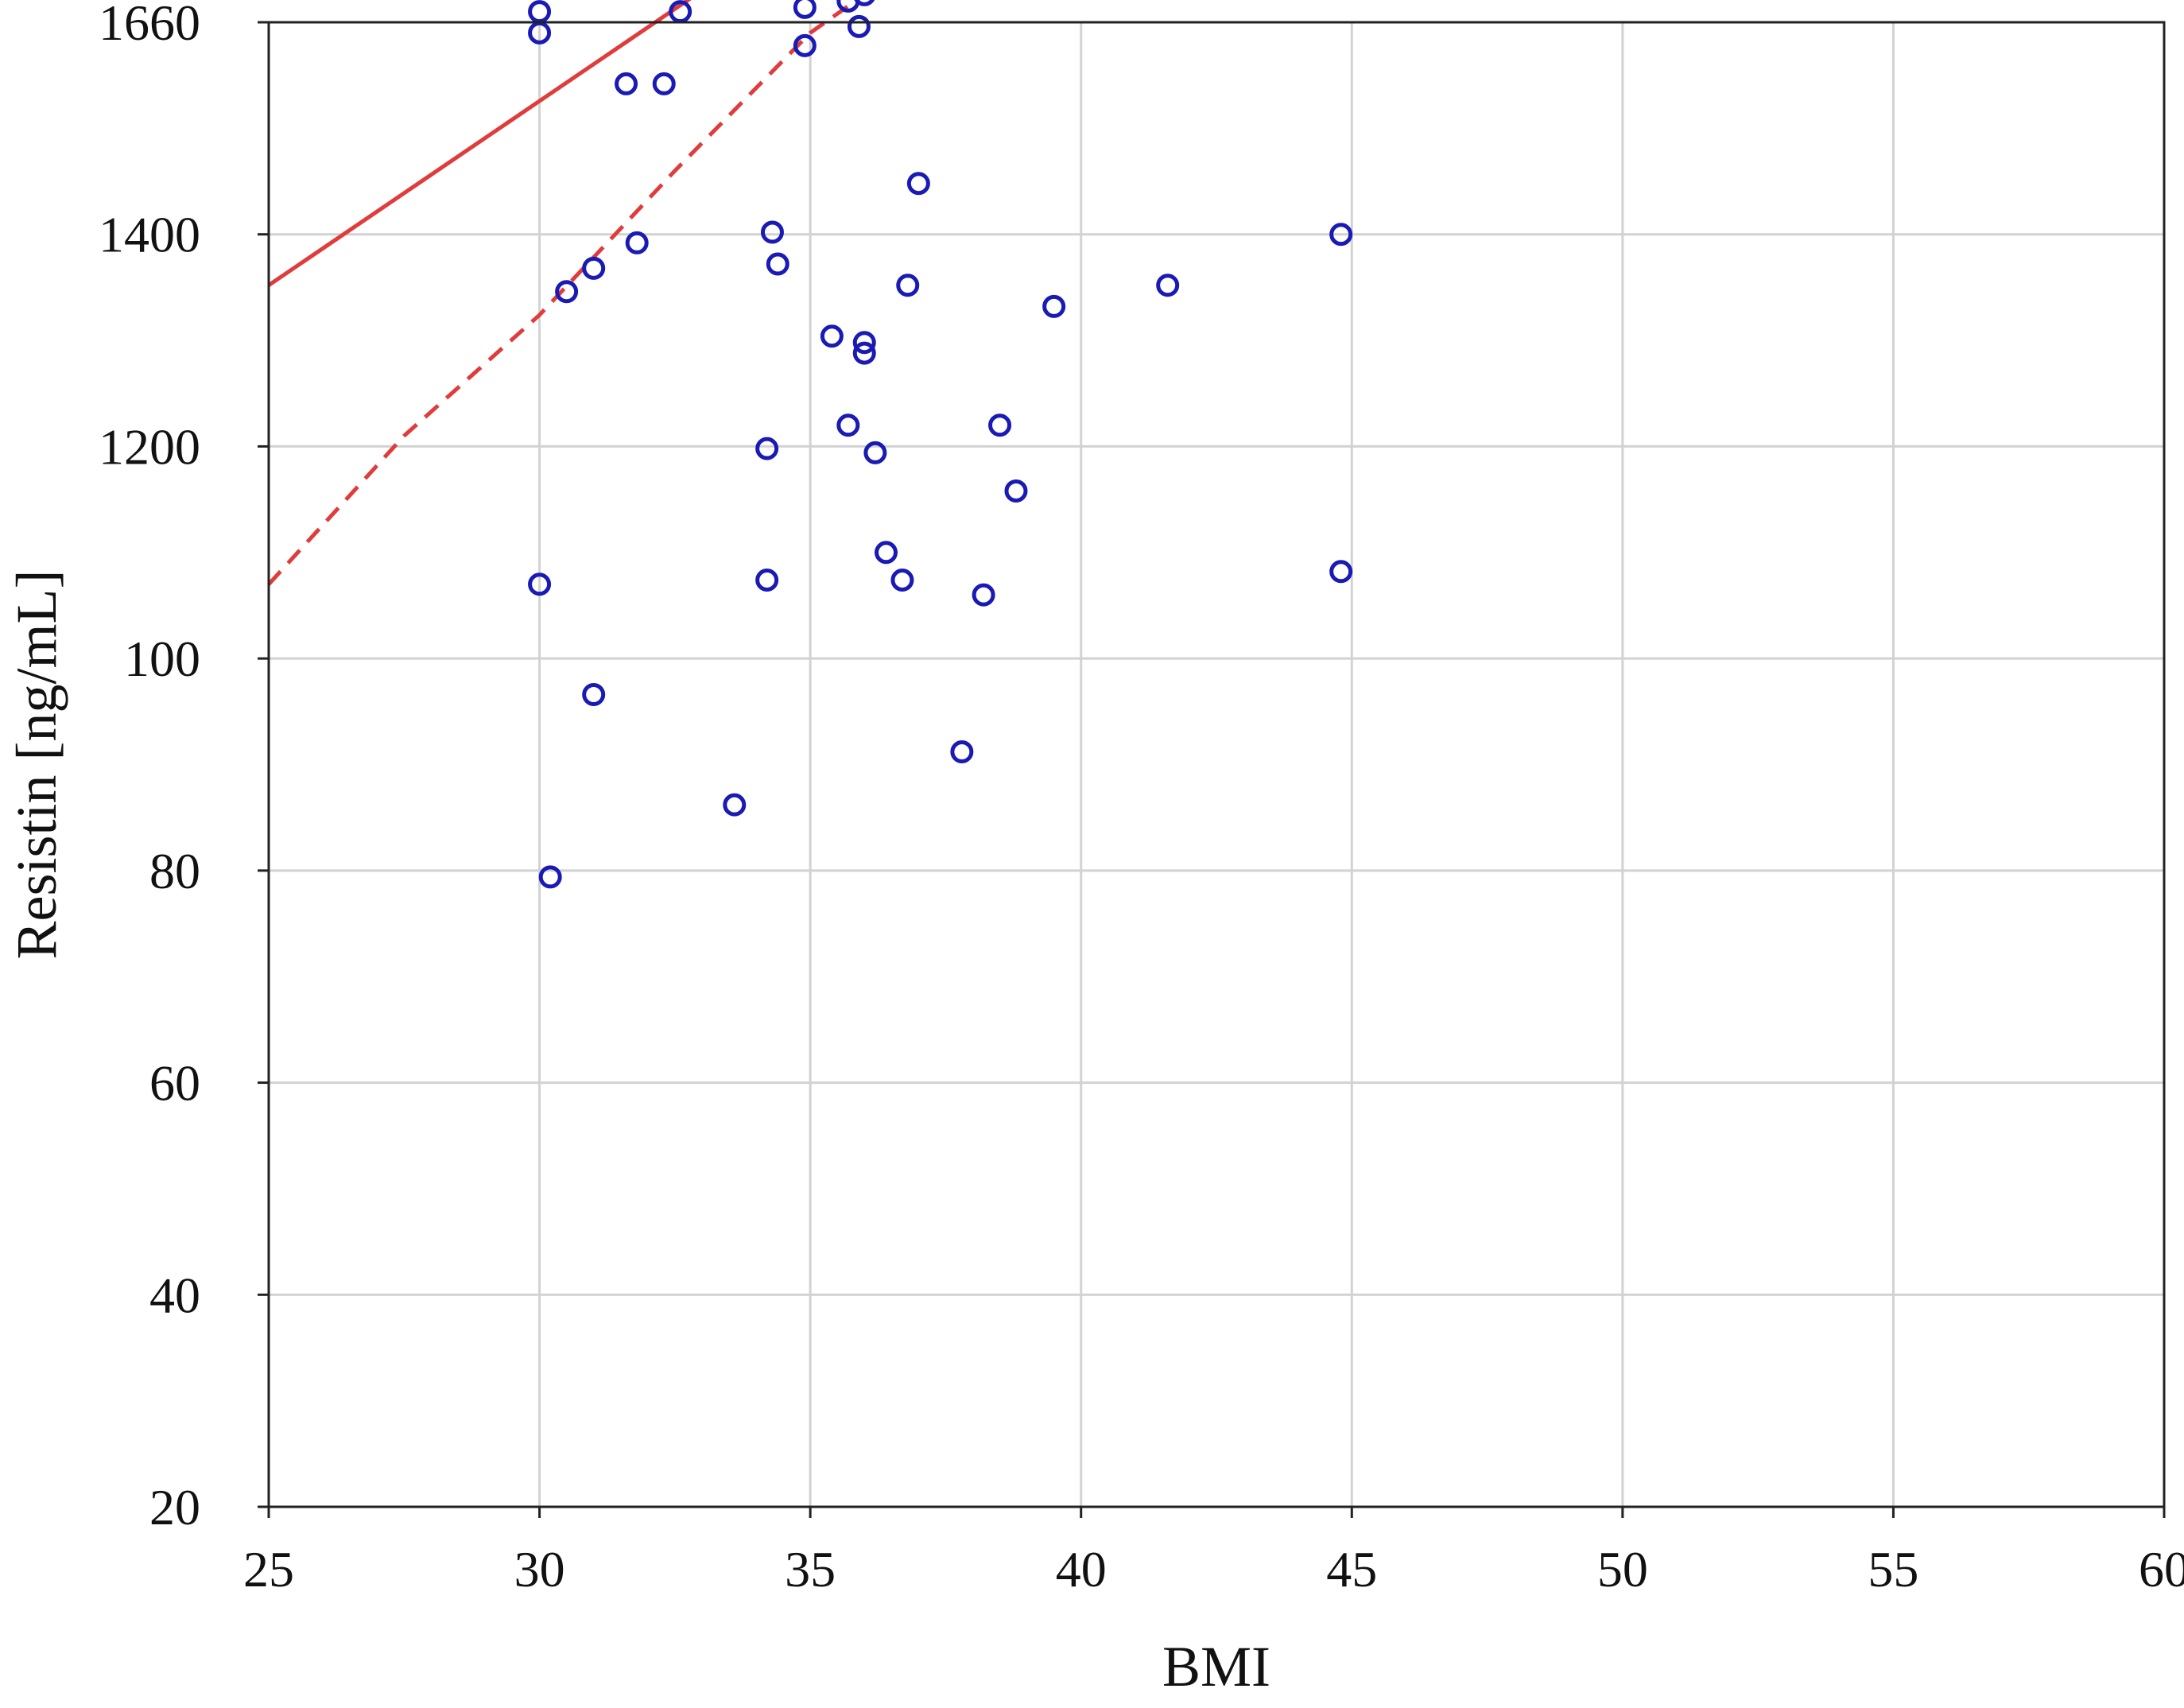 Image resolution: width=2184 pixels, height=1708 pixels. I want to click on y-axis-title: Resistin [ng/mL], so click(36, 765).